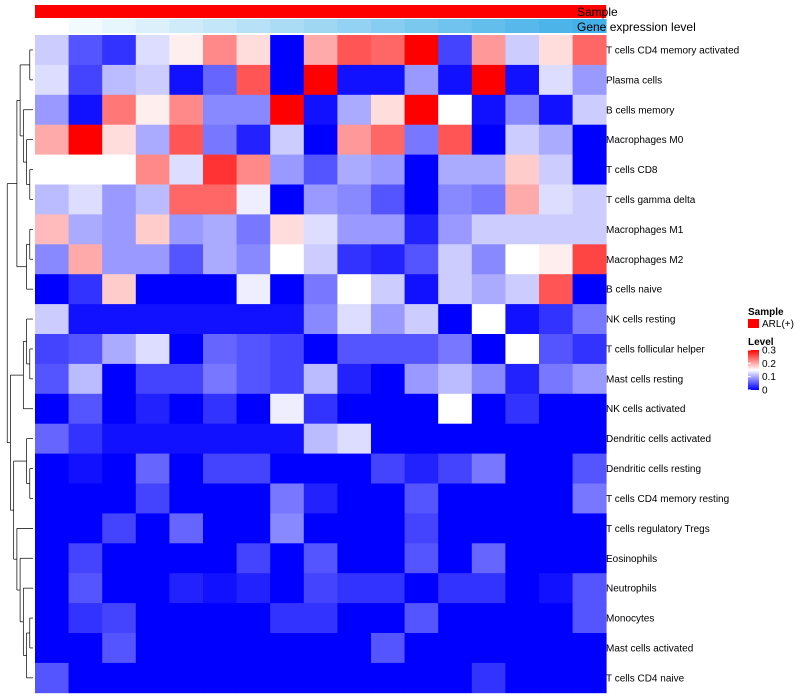  What do you see at coordinates (644, 379) in the screenshot?
I see `row-label: Mast cells resting` at bounding box center [644, 379].